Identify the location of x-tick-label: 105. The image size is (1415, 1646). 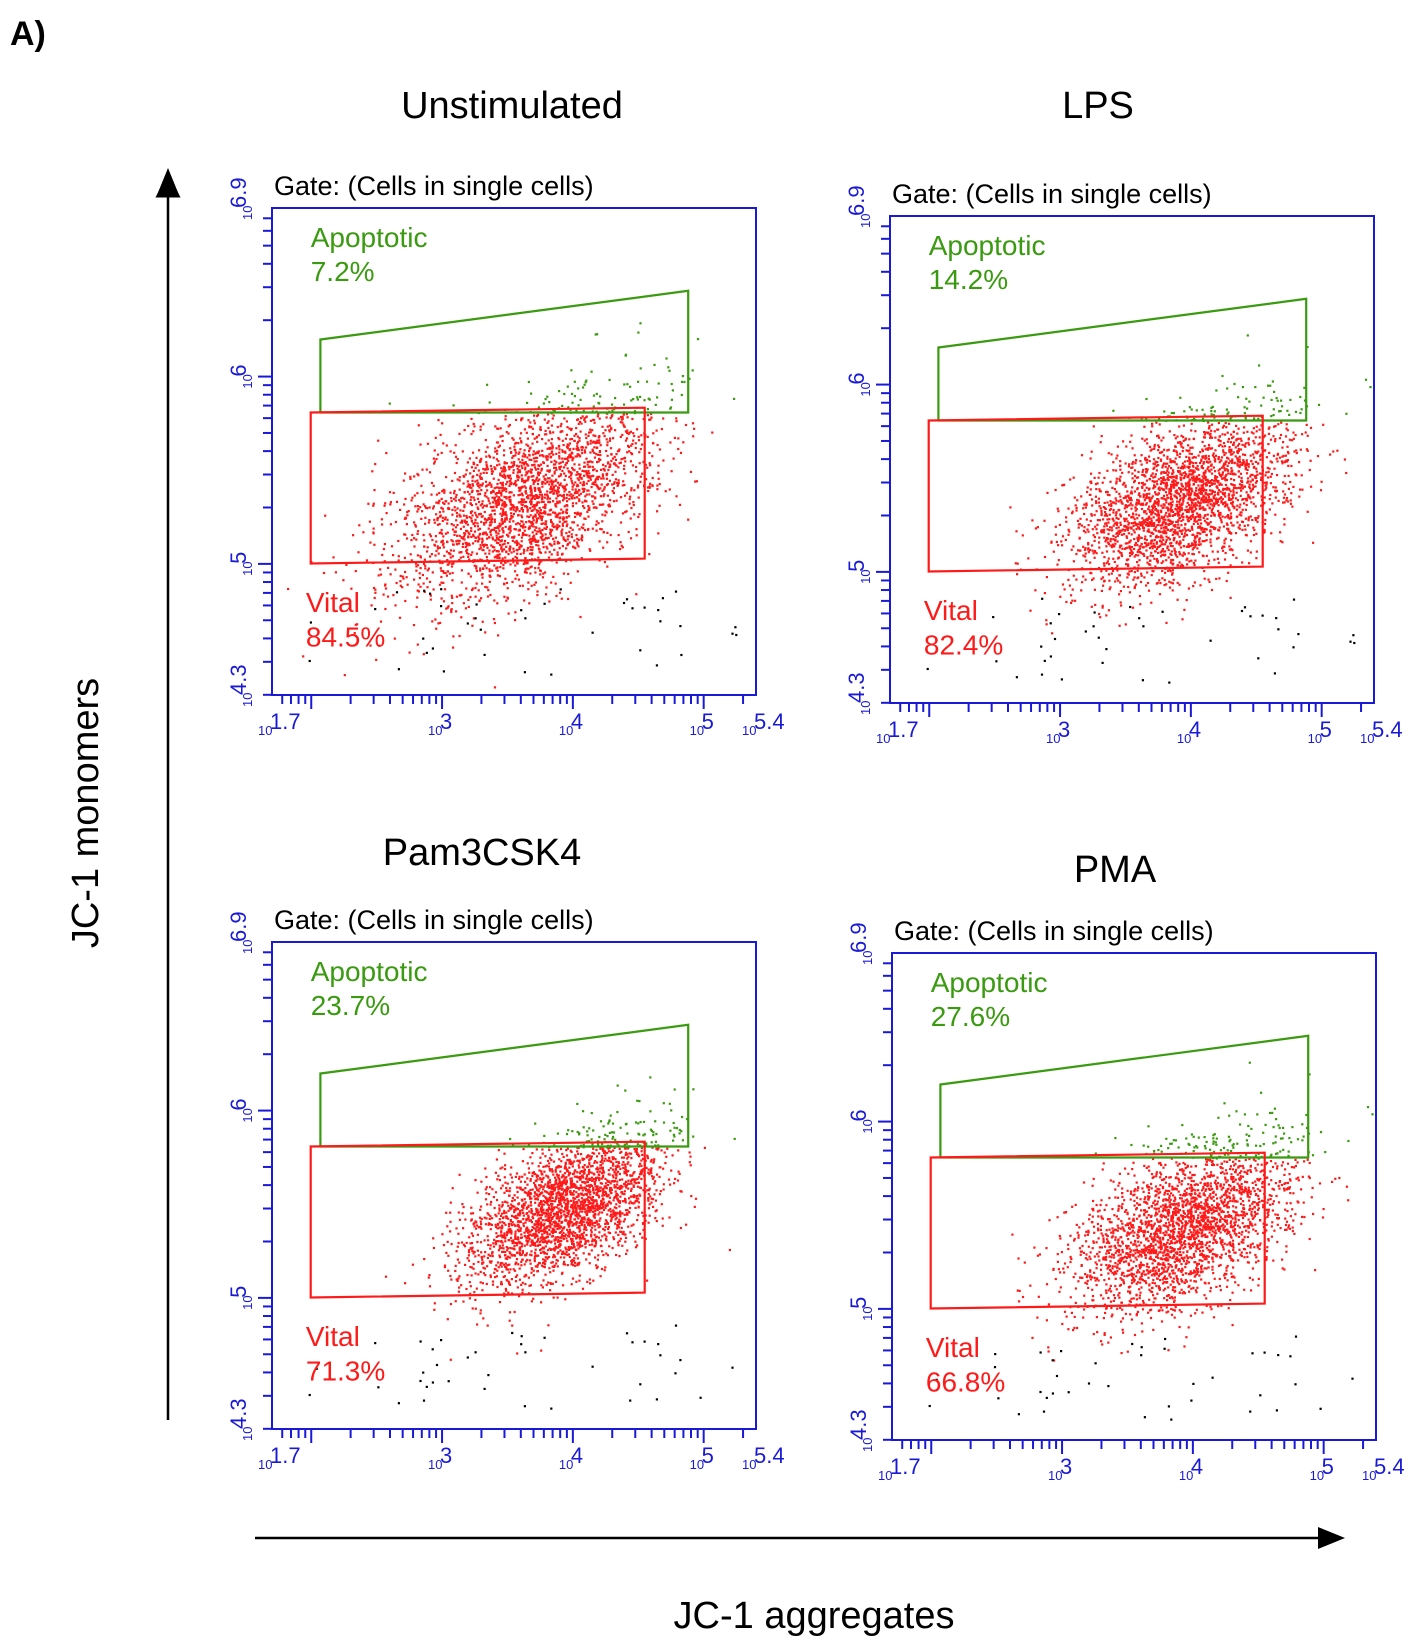
(1320, 731).